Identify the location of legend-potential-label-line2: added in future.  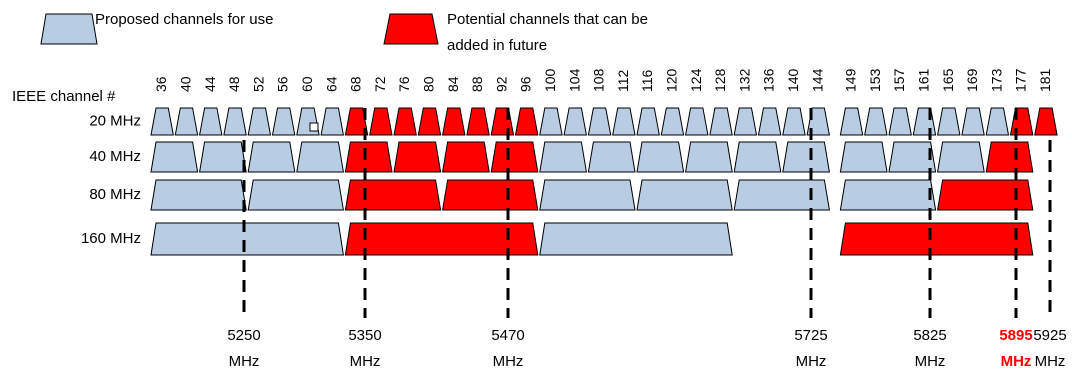
(497, 45).